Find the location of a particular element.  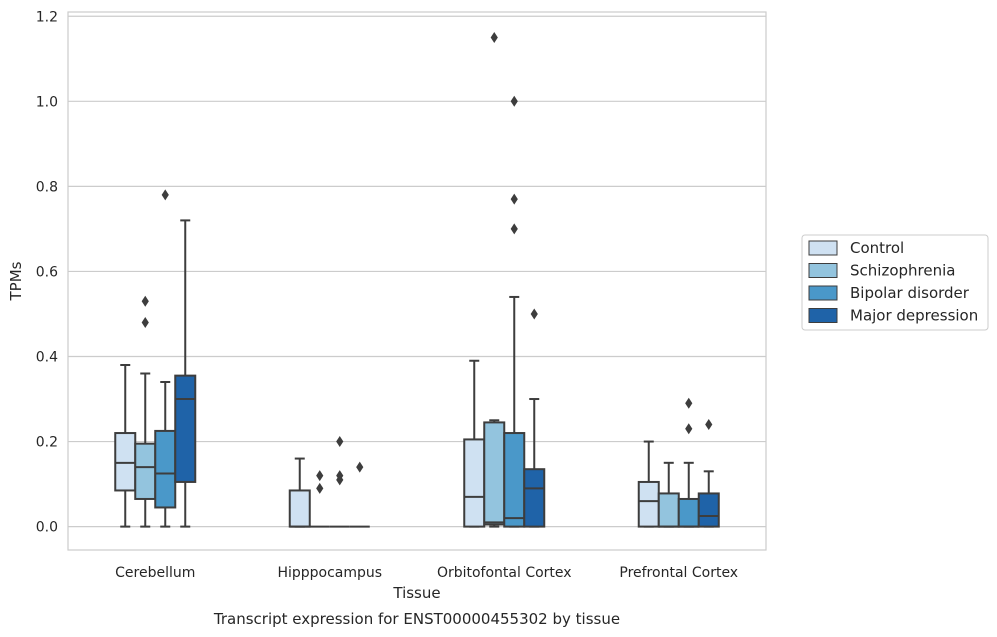

legend-label: Control is located at coordinates (877, 248).